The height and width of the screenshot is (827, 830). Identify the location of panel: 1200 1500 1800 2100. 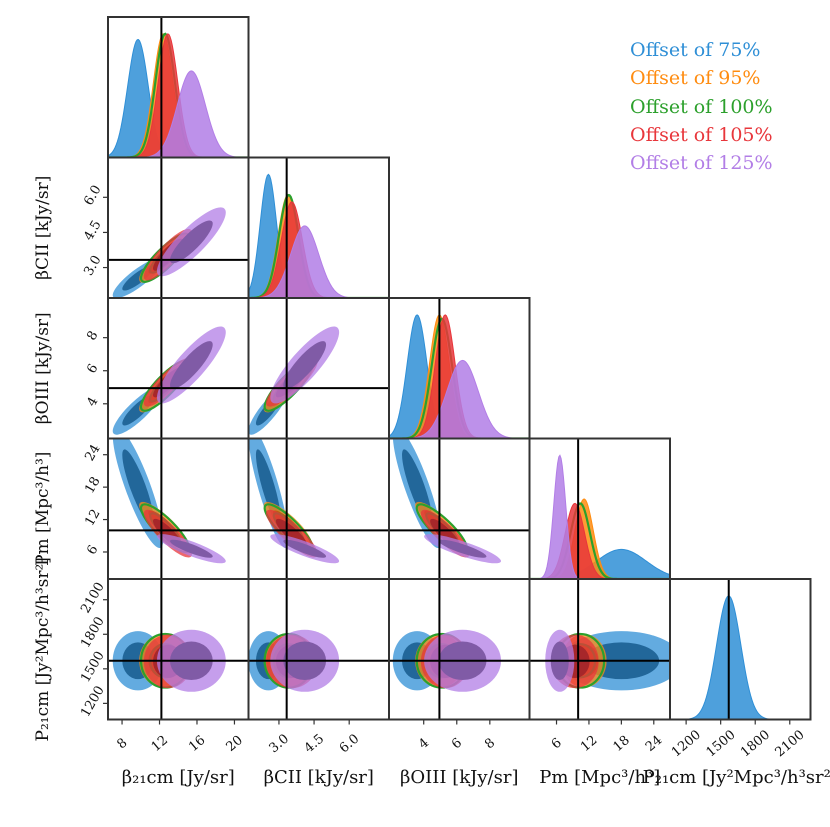
(740, 669).